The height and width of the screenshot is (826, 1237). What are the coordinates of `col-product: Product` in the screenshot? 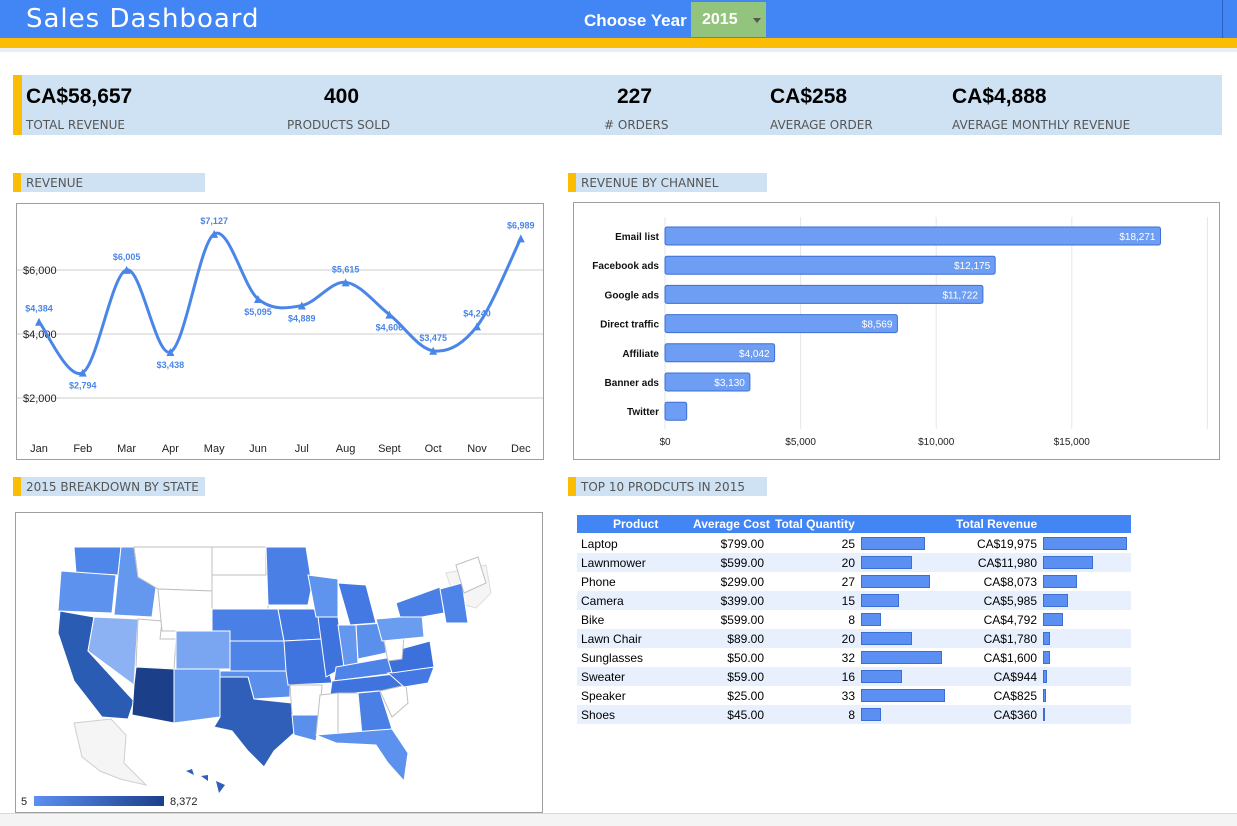 It's located at (636, 524).